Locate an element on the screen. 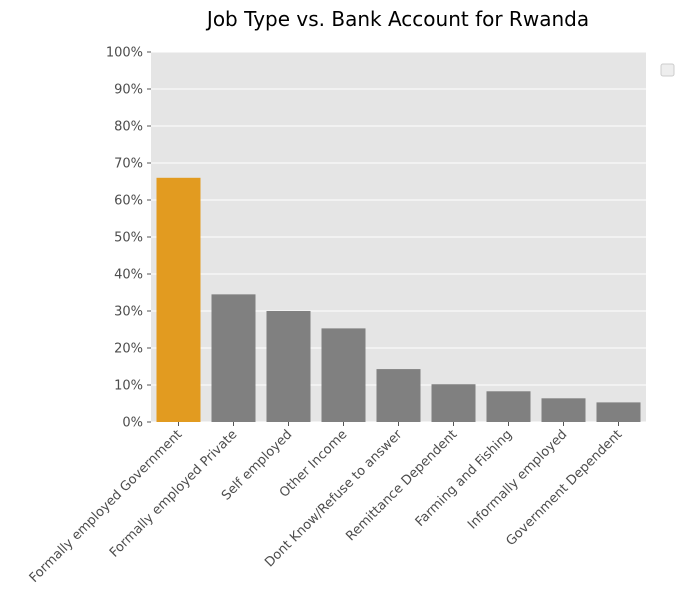  legend-box is located at coordinates (667, 70).